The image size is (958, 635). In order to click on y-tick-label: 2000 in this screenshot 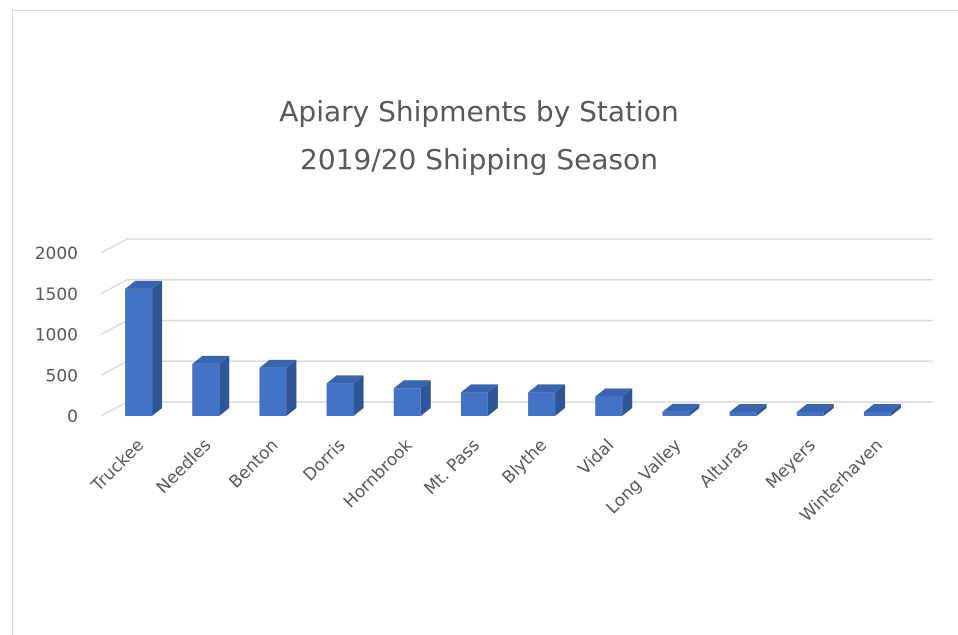, I will do `click(56, 254)`.